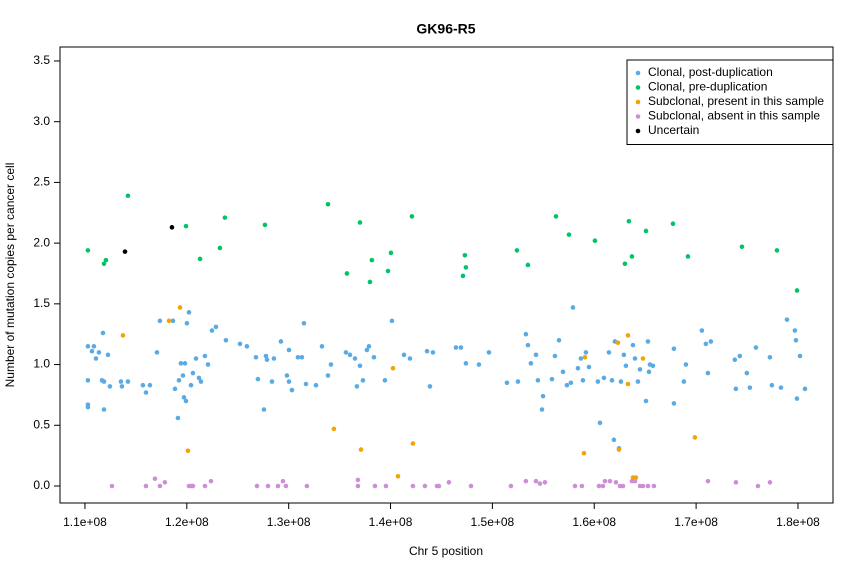  What do you see at coordinates (41, 364) in the screenshot?
I see `y-tick-label: 1.0` at bounding box center [41, 364].